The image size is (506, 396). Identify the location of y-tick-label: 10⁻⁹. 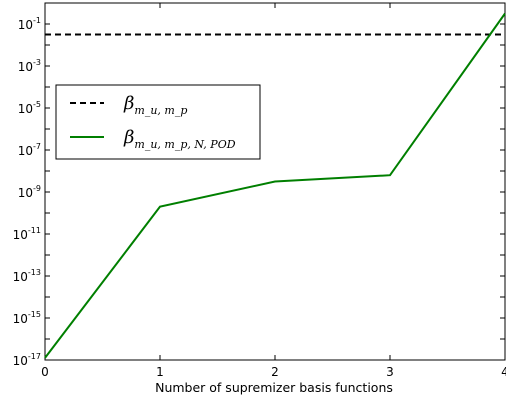
(29, 192).